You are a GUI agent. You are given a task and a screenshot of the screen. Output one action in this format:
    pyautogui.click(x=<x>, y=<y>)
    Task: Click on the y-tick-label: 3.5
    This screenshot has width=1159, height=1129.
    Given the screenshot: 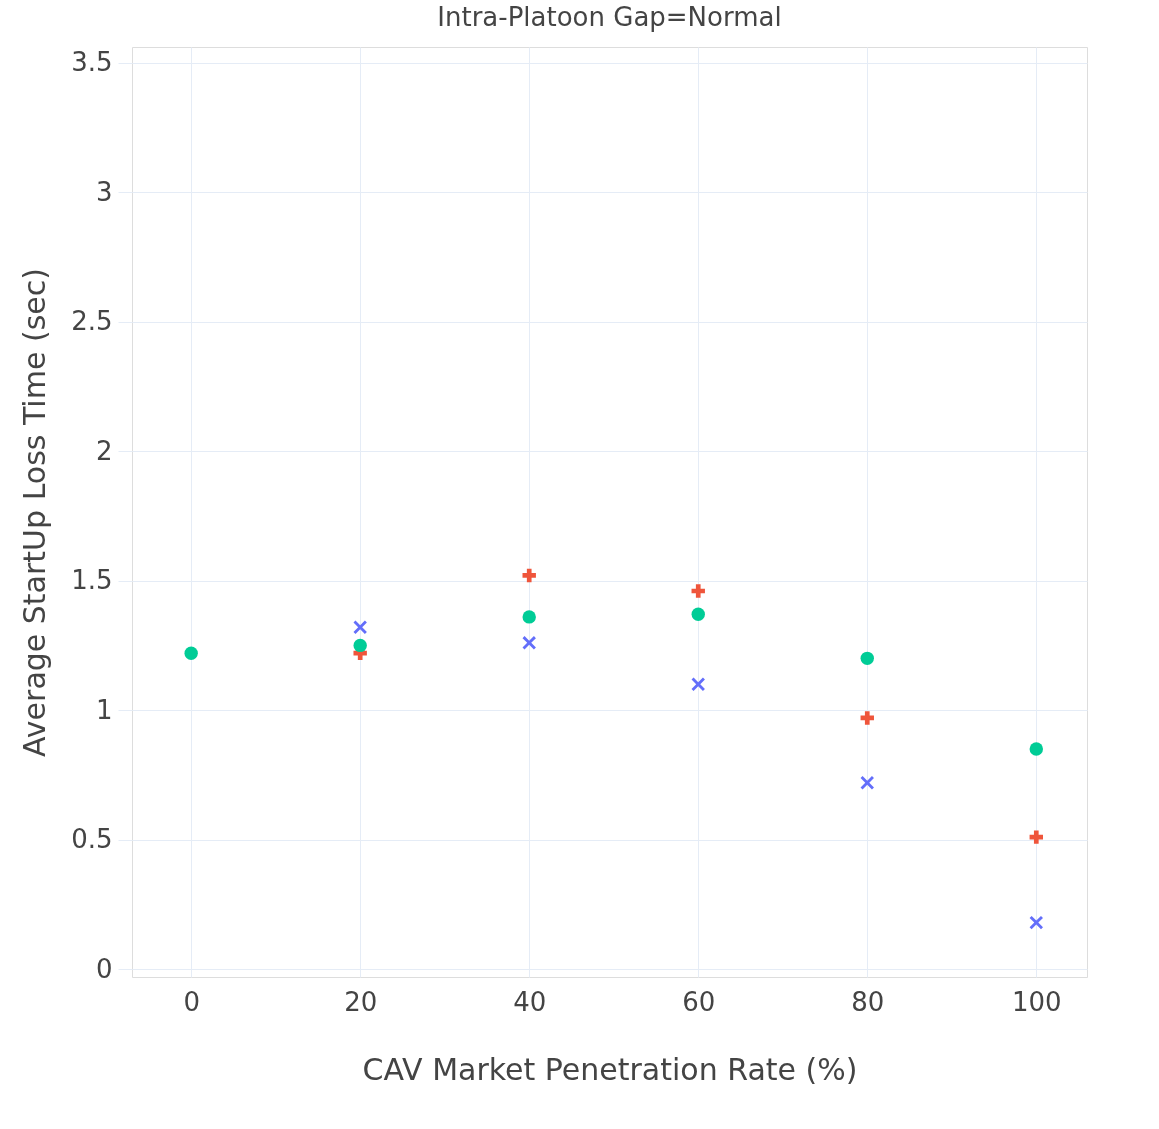 What is the action you would take?
    pyautogui.click(x=92, y=62)
    